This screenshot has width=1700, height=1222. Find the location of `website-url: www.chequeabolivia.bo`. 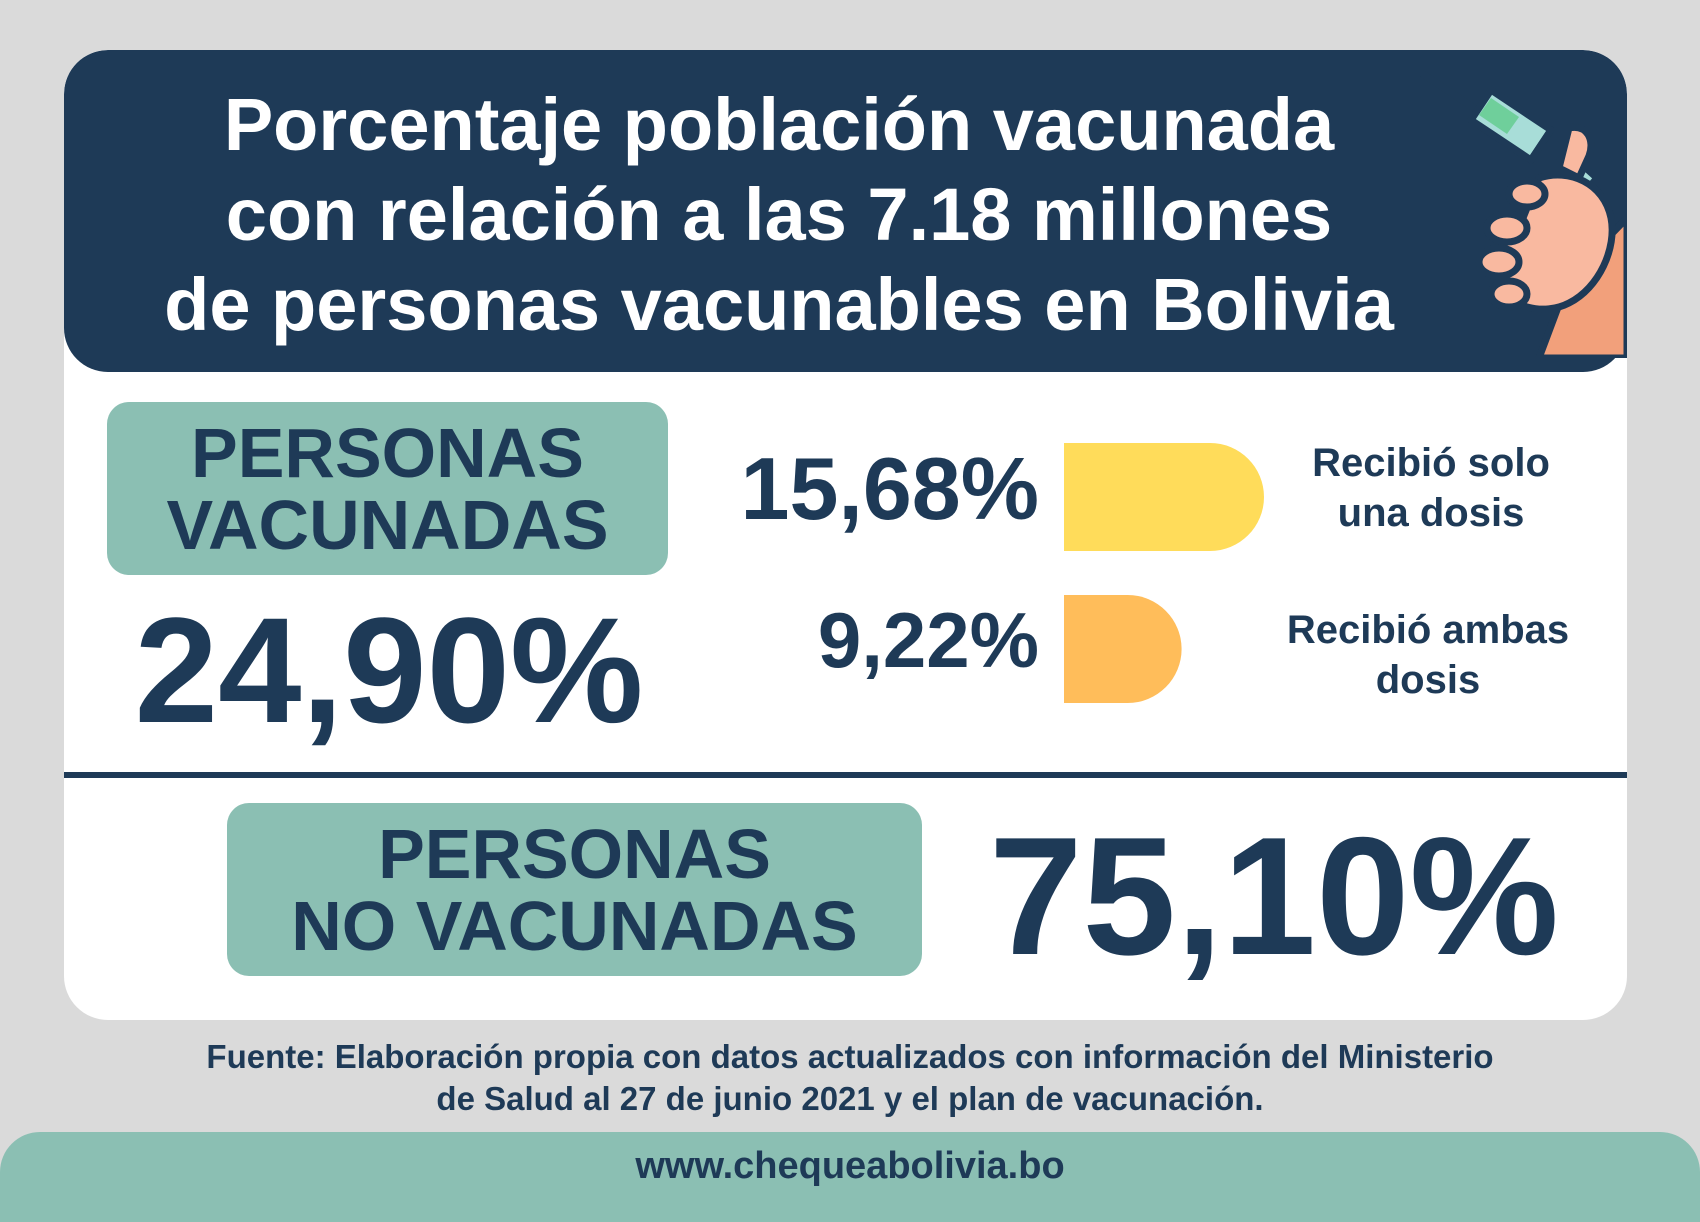

website-url: www.chequeabolivia.bo is located at coordinates (850, 1166).